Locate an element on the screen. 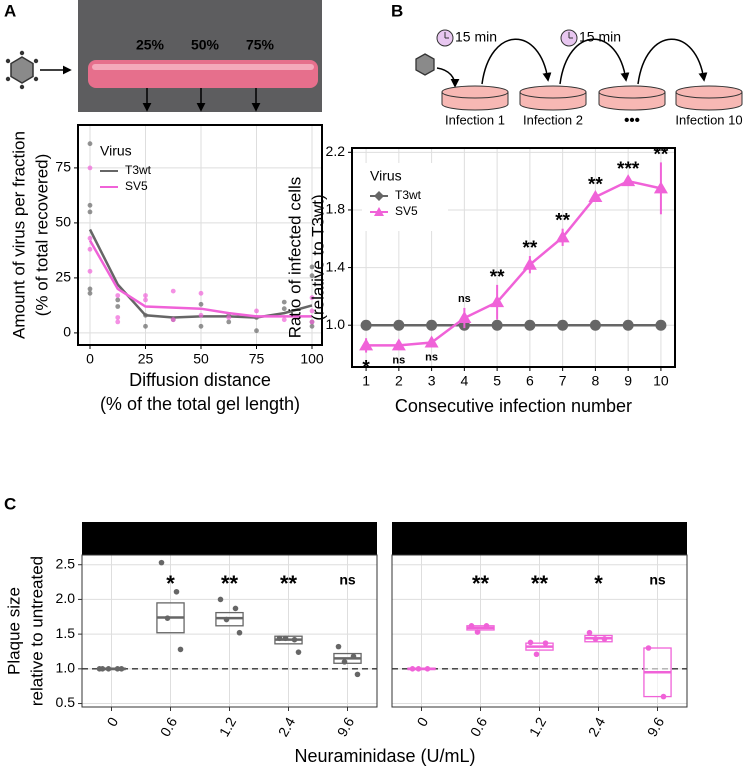 The width and height of the screenshot is (747, 767). y-axis-label: relative to untreated is located at coordinates (36, 631).